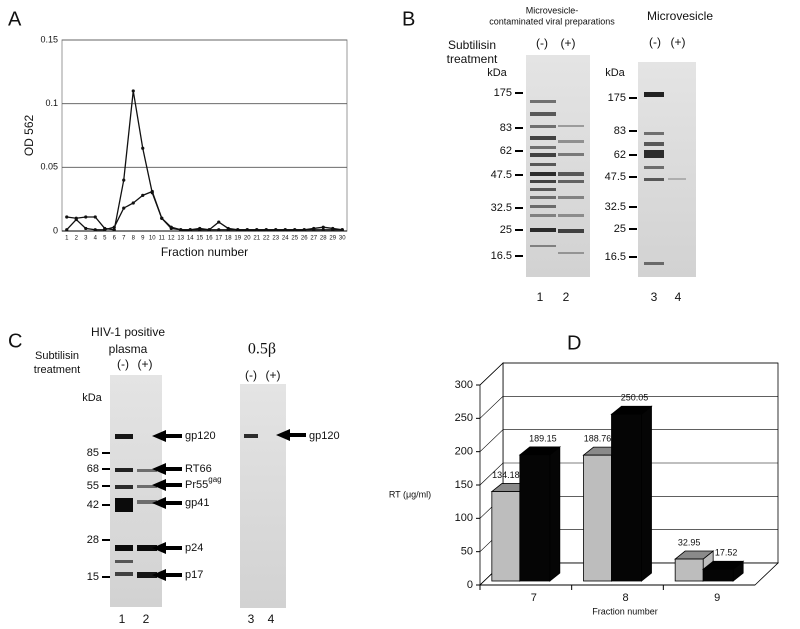 The height and width of the screenshot is (629, 800). What do you see at coordinates (323, 239) in the screenshot?
I see `x-tick-label: 28` at bounding box center [323, 239].